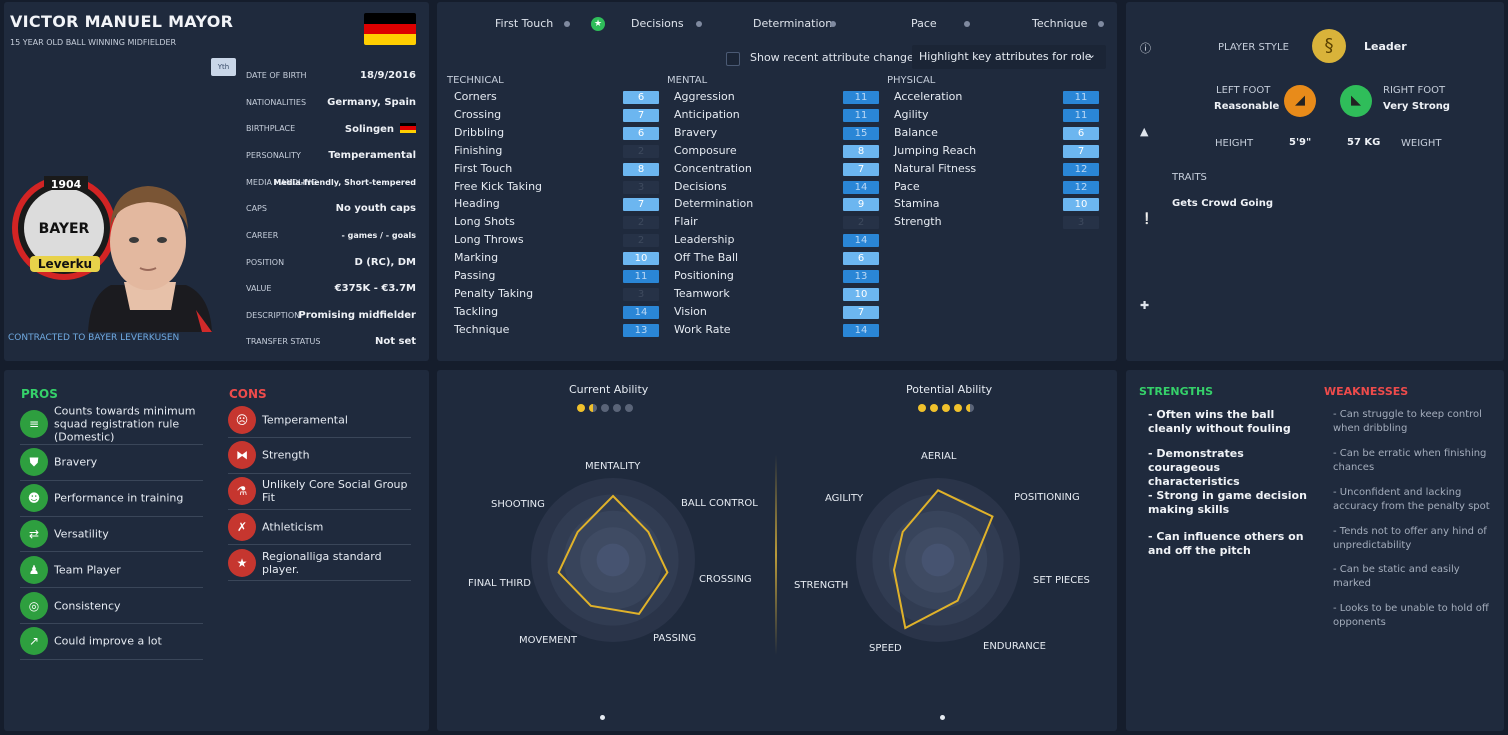  What do you see at coordinates (835, 57) in the screenshot?
I see `show-changes-label: Show recent attribute changes` at bounding box center [835, 57].